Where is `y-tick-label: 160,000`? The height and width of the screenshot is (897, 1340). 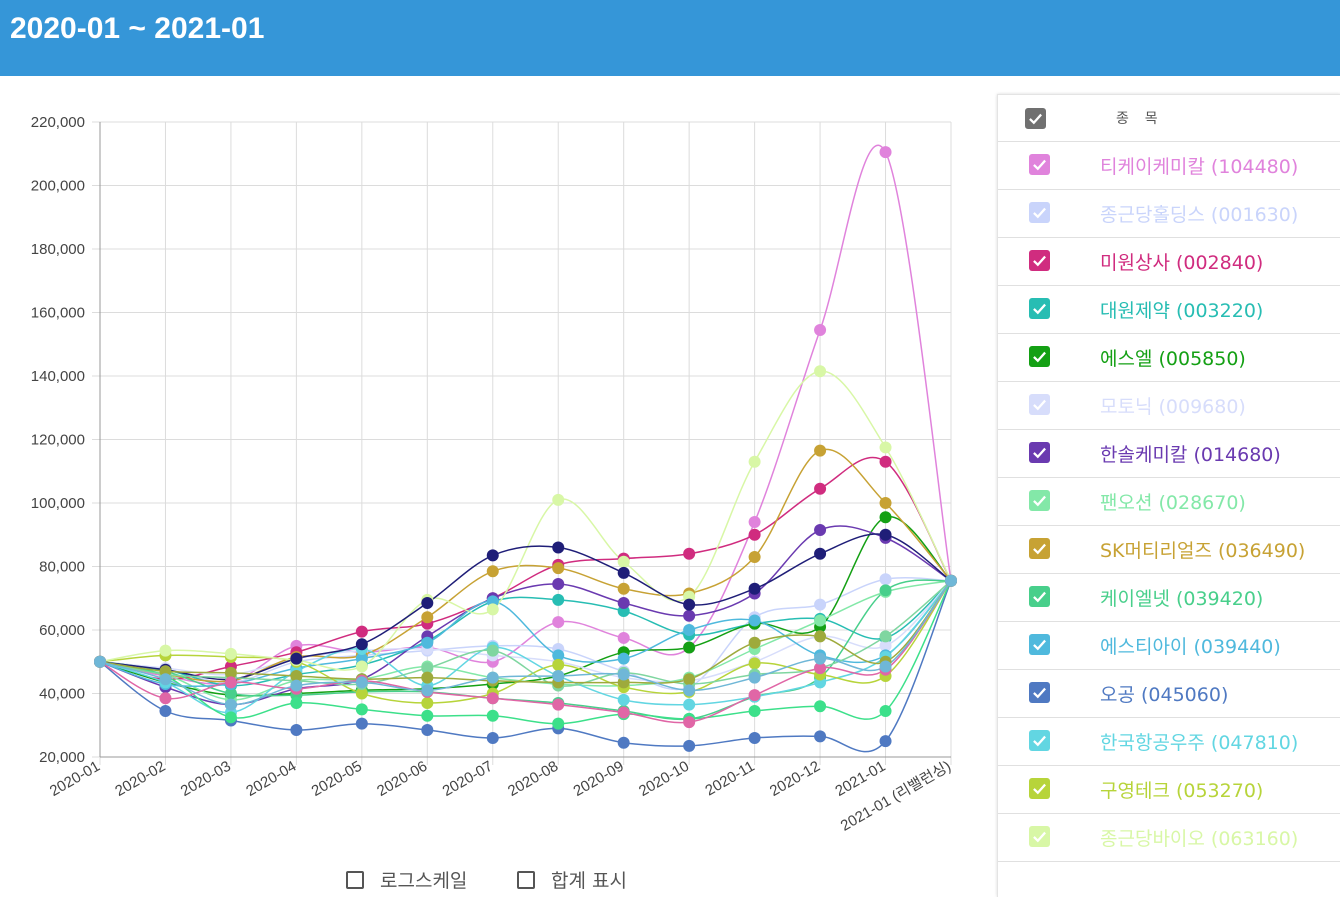 y-tick-label: 160,000 is located at coordinates (58, 313).